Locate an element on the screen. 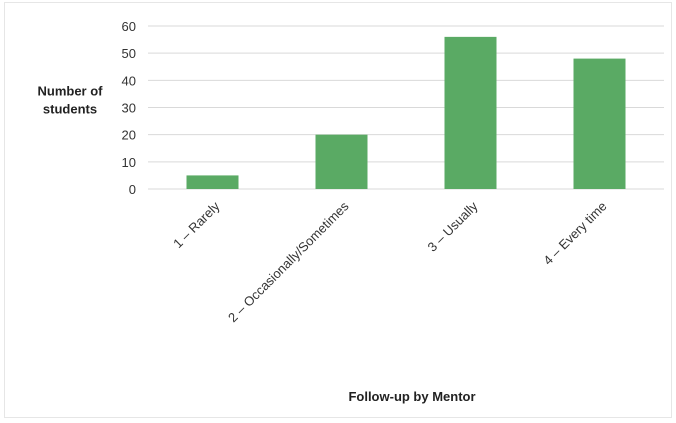  x-category-label: 2 – Occasionally/Sometimes is located at coordinates (288, 261).